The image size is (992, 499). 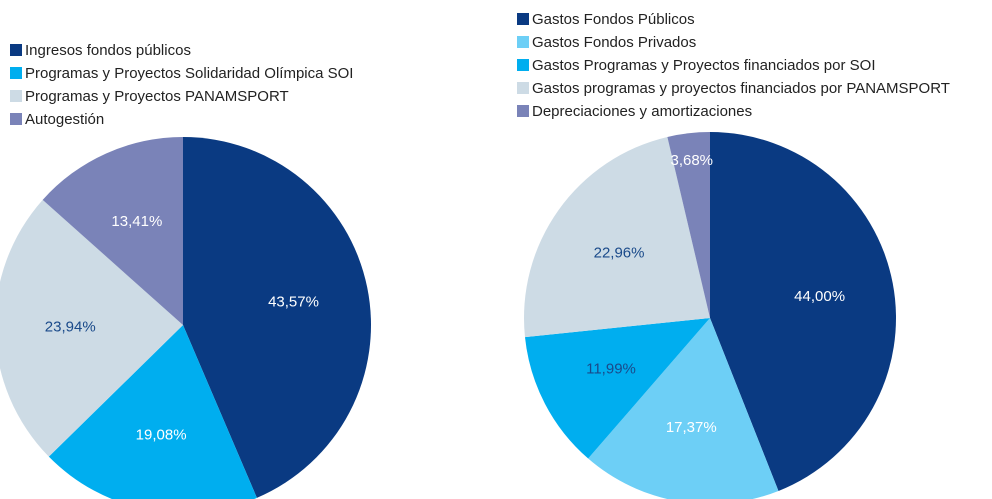 I want to click on slice-label: 43,57%, so click(x=293, y=301).